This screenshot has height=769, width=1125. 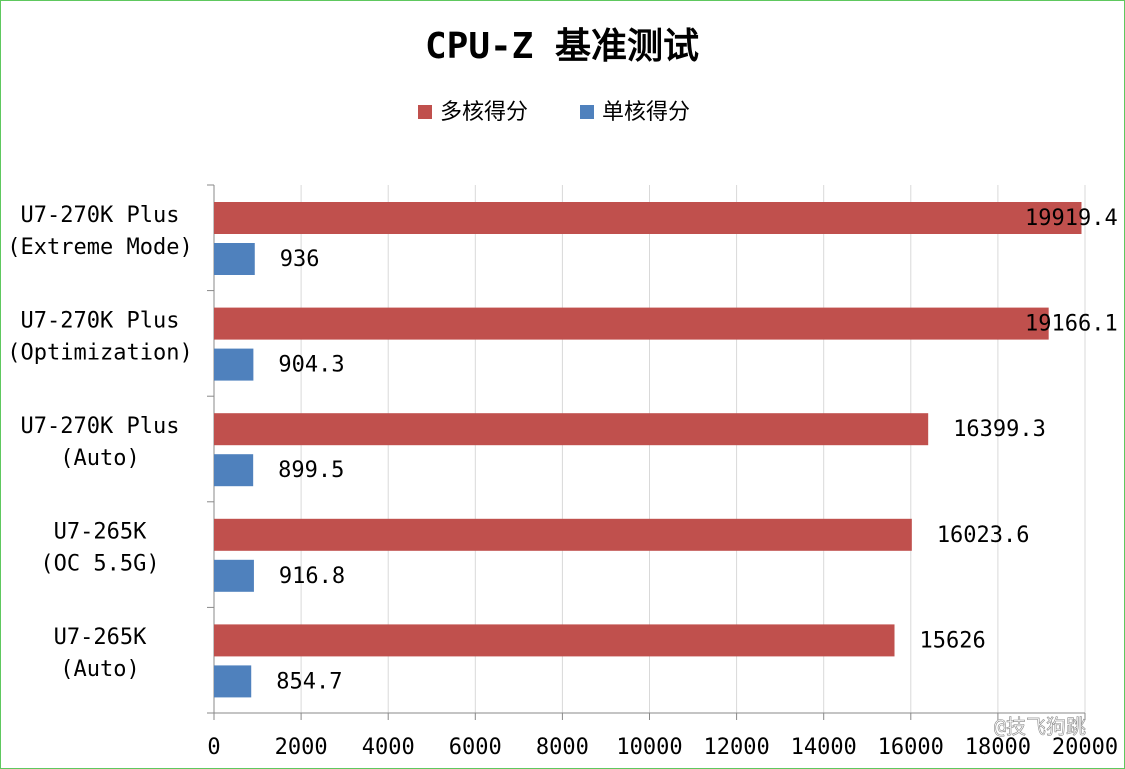 What do you see at coordinates (1085, 747) in the screenshot?
I see `x-tick-label: 20000` at bounding box center [1085, 747].